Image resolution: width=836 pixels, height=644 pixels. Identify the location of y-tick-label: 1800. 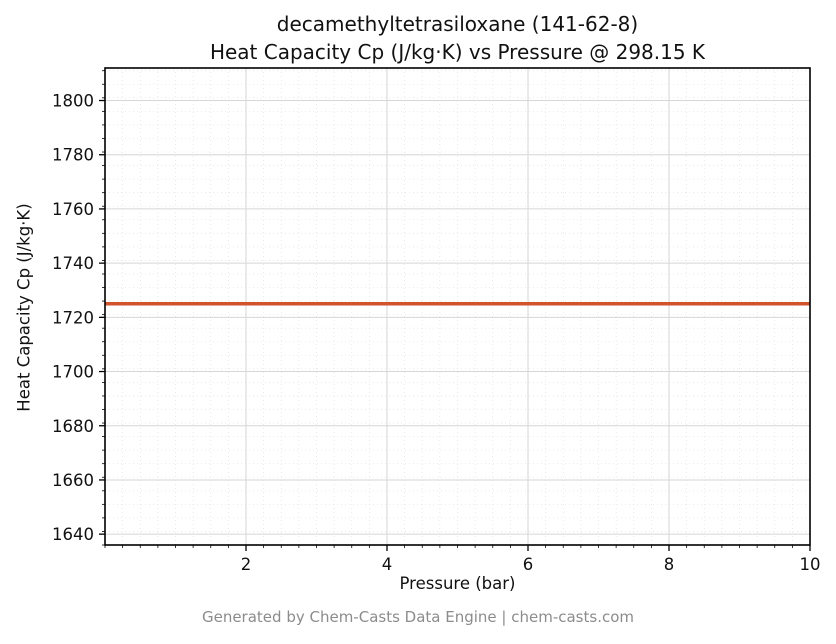
(73, 101).